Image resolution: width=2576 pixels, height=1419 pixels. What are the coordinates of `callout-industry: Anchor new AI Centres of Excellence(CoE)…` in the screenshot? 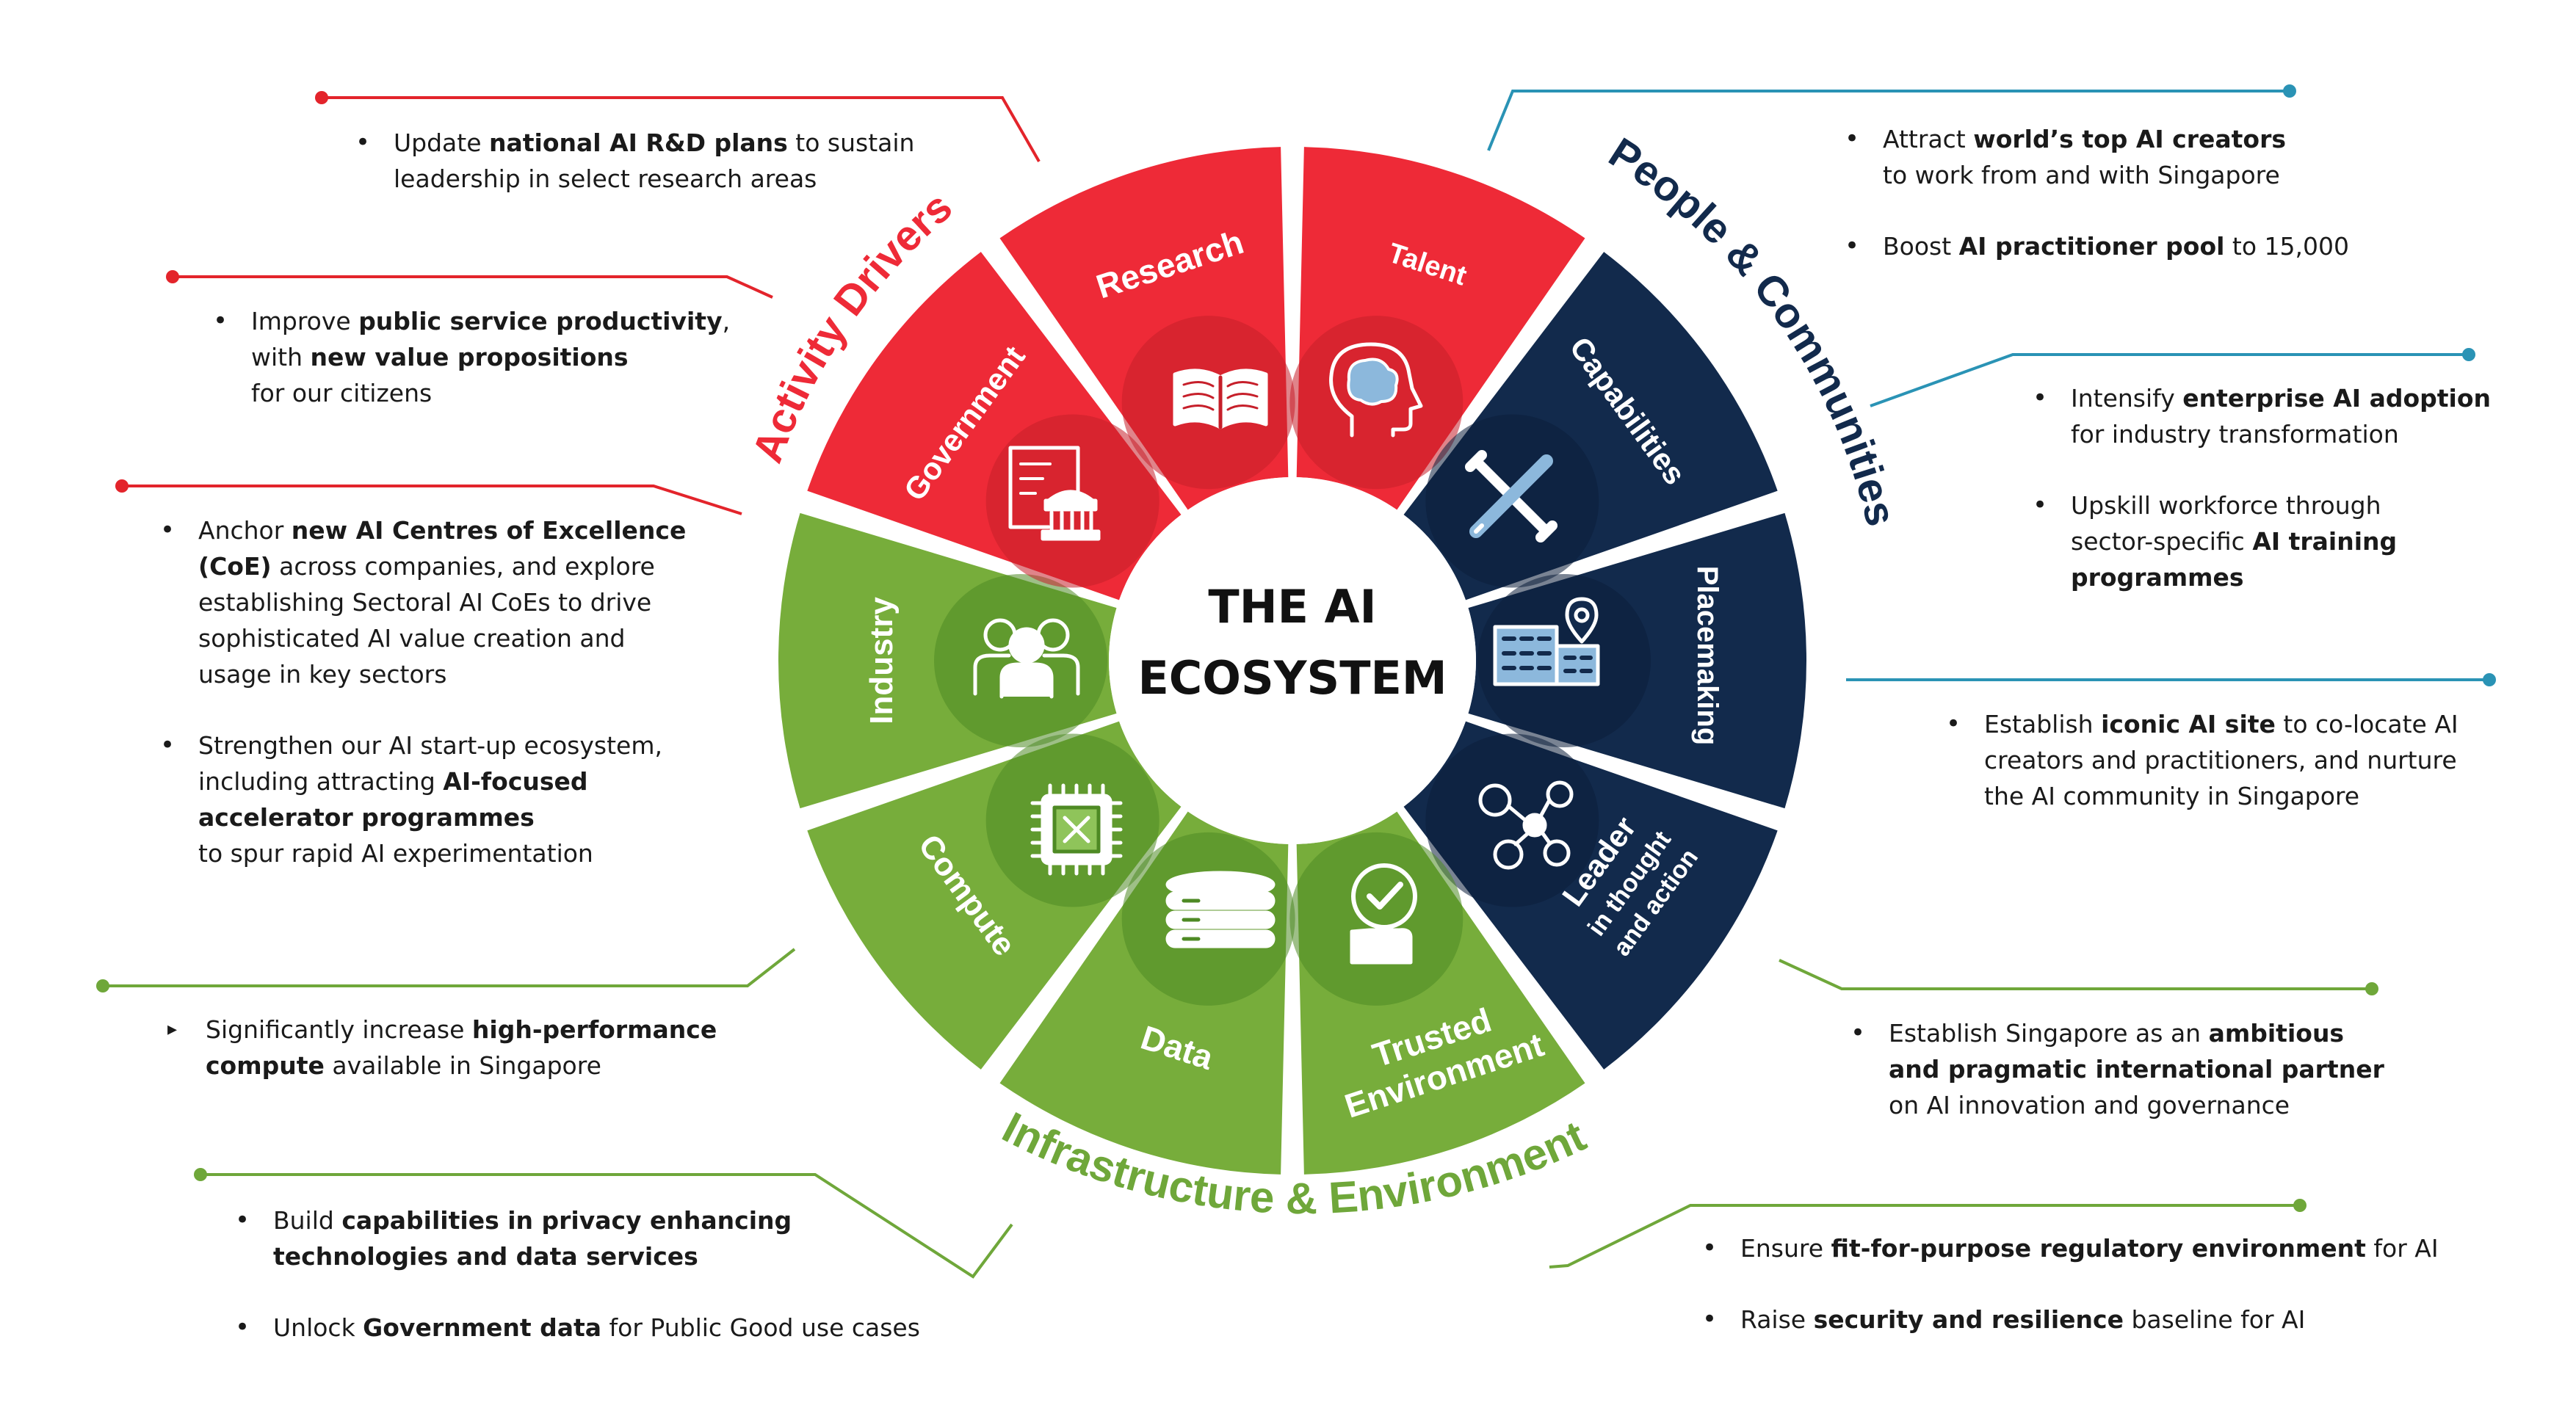 It's located at (423, 691).